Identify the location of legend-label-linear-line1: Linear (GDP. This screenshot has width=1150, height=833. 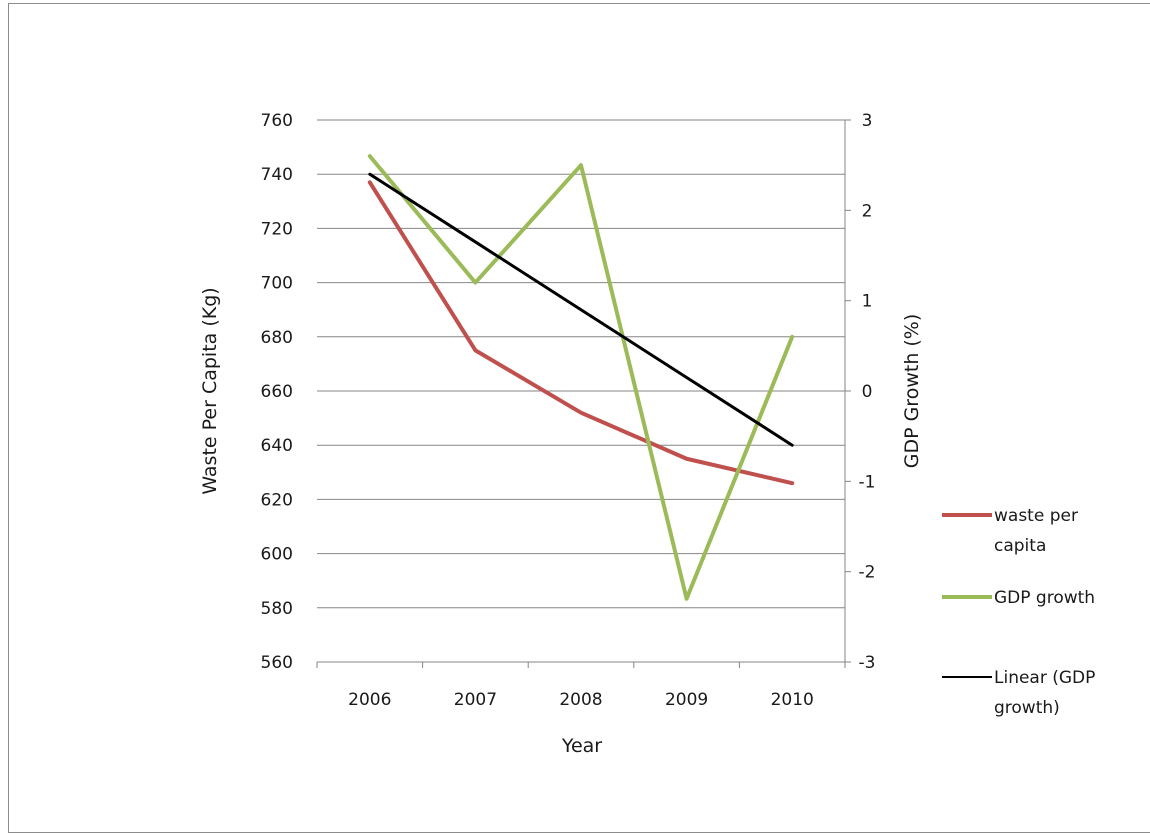
(1044, 678).